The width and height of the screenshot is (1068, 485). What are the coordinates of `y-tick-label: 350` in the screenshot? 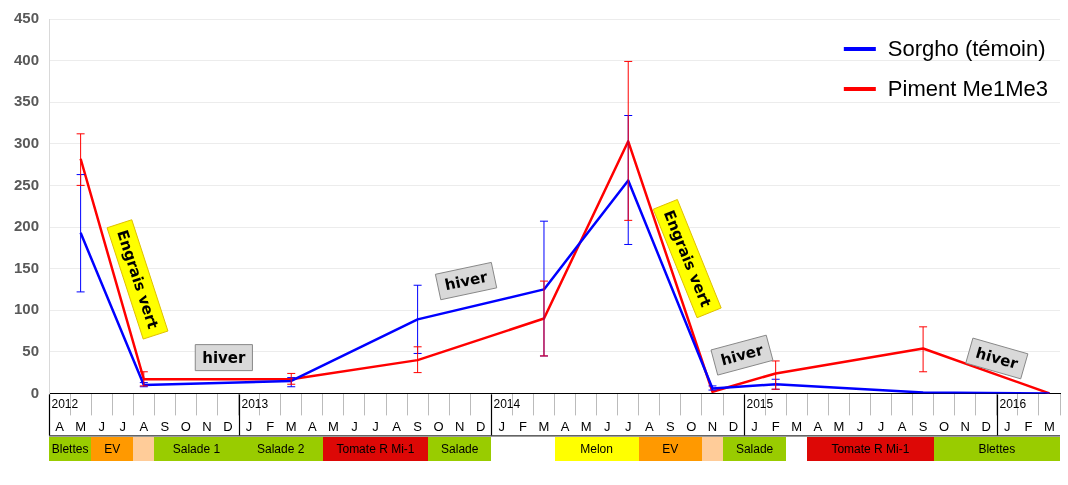 It's located at (27, 101).